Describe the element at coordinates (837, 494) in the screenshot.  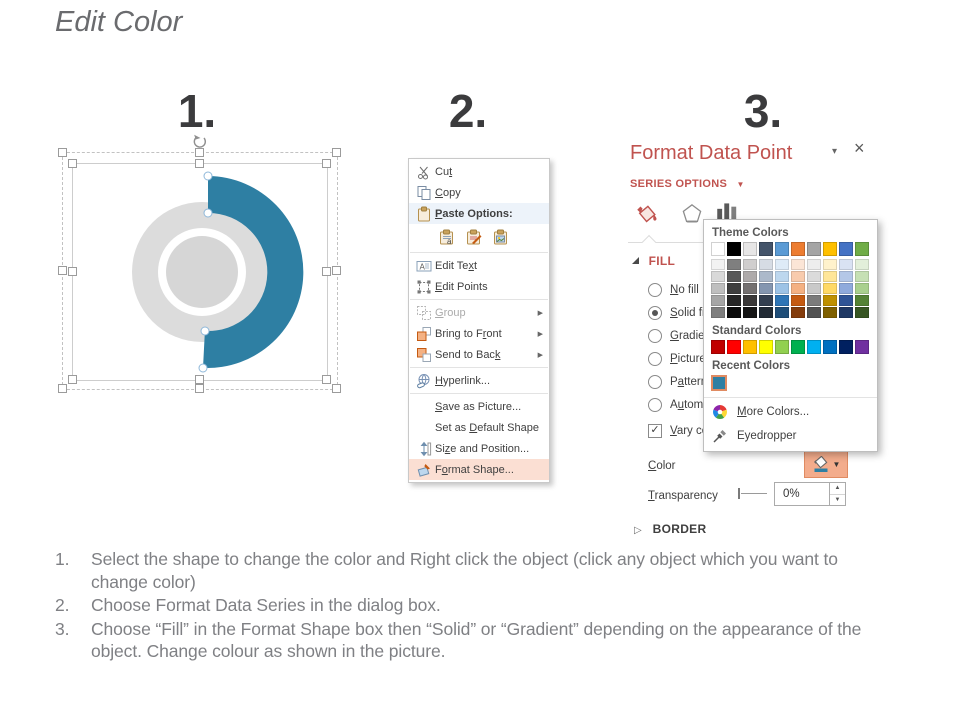
I see `spinbox-steppers: ▲ ▼` at that location.